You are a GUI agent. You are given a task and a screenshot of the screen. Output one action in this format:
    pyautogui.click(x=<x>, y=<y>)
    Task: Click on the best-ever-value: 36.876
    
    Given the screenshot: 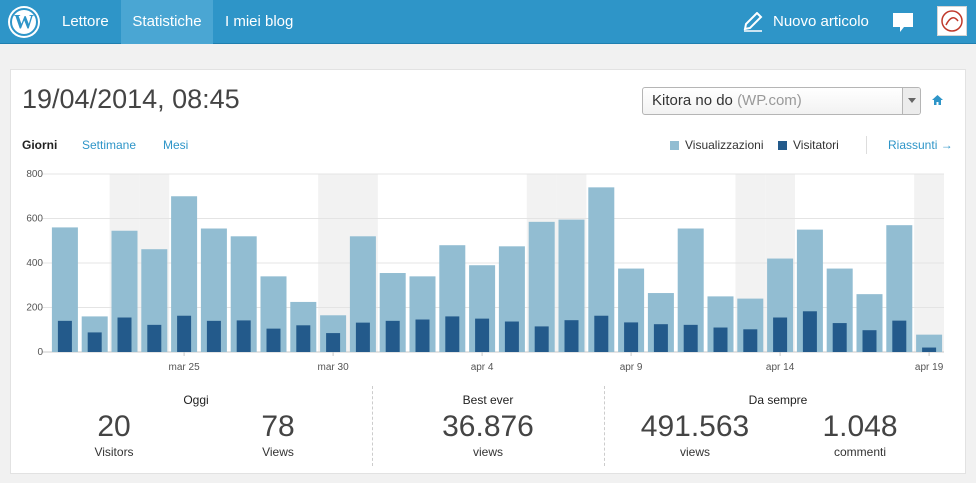 What is the action you would take?
    pyautogui.click(x=488, y=426)
    